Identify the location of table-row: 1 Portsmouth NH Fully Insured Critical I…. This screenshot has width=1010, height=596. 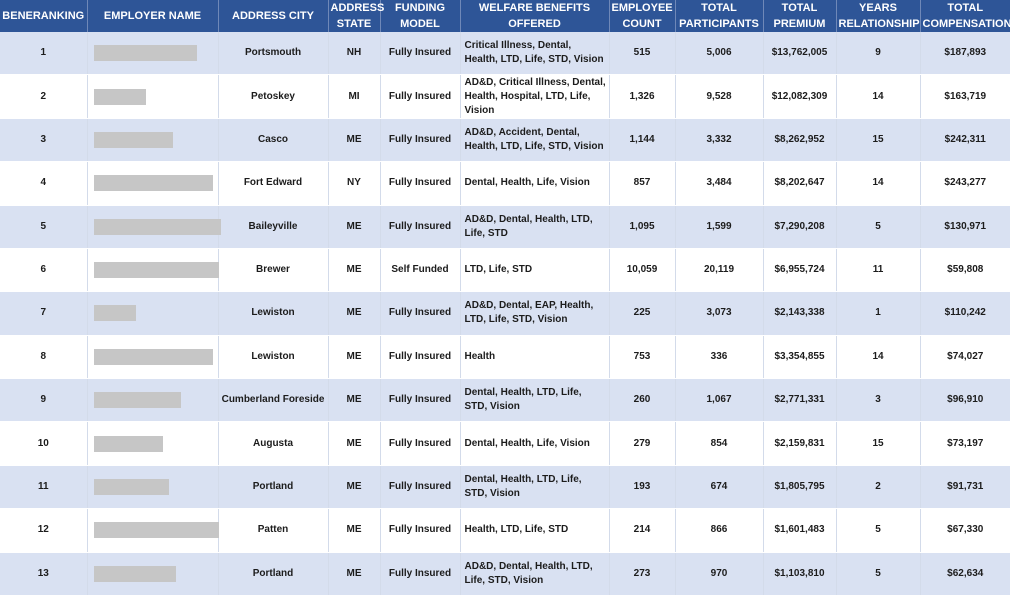
(505, 53).